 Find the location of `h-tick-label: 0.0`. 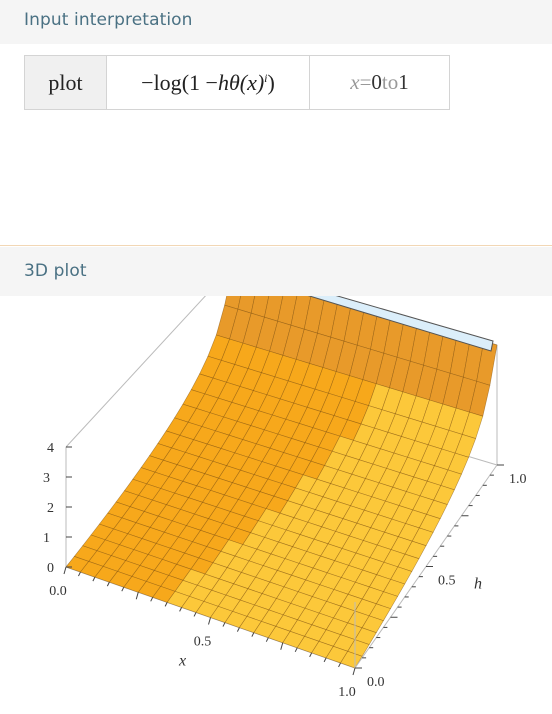

h-tick-label: 0.0 is located at coordinates (376, 682).